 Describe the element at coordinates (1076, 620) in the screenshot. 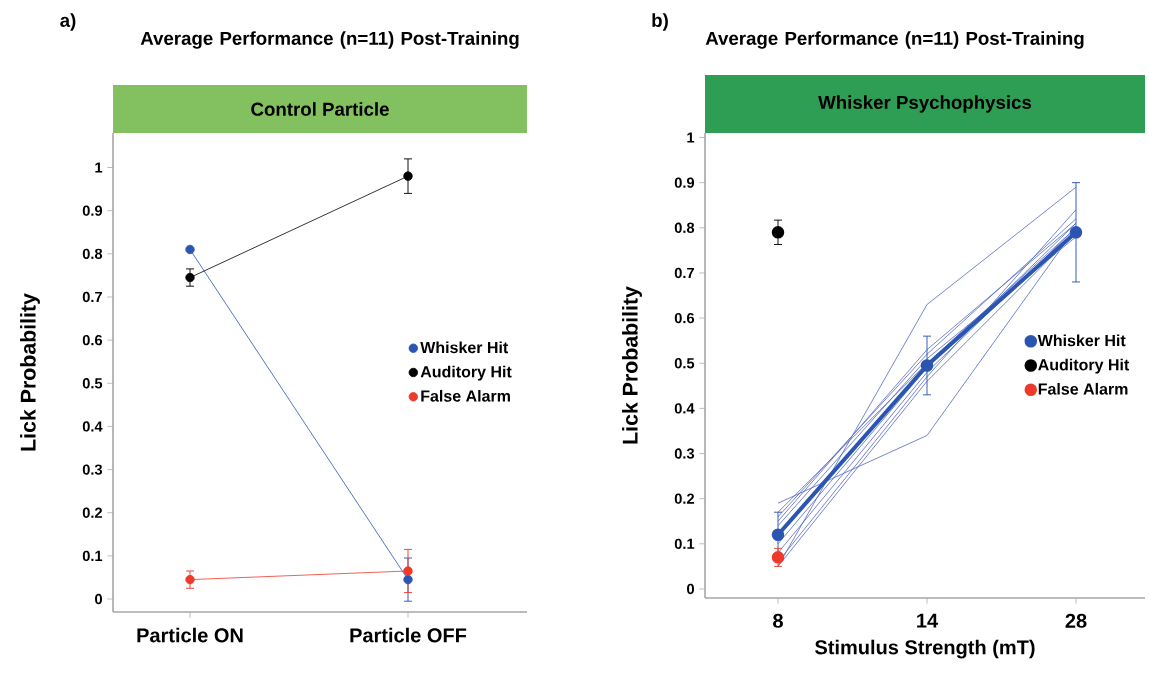

I see `x-tick-label: 28` at that location.